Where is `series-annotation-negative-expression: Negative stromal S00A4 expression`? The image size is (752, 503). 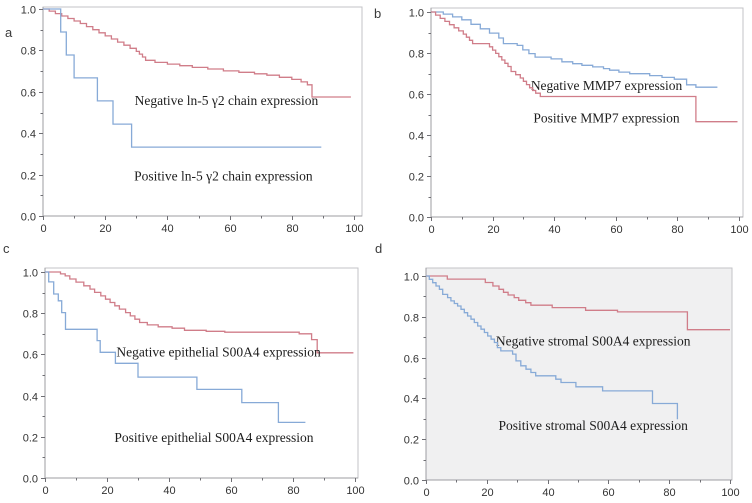 series-annotation-negative-expression: Negative stromal S00A4 expression is located at coordinates (593, 340).